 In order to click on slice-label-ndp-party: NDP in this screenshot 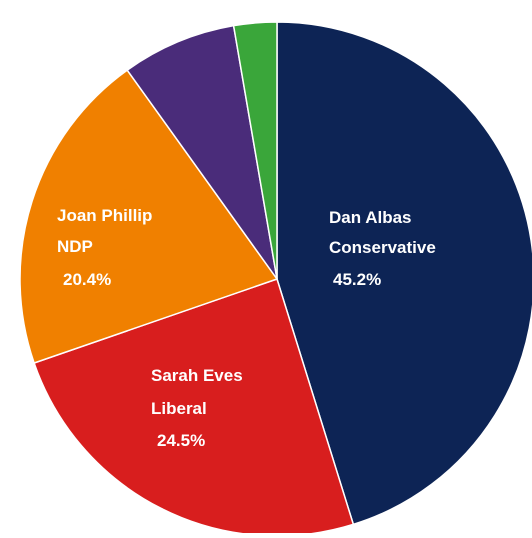, I will do `click(75, 246)`.